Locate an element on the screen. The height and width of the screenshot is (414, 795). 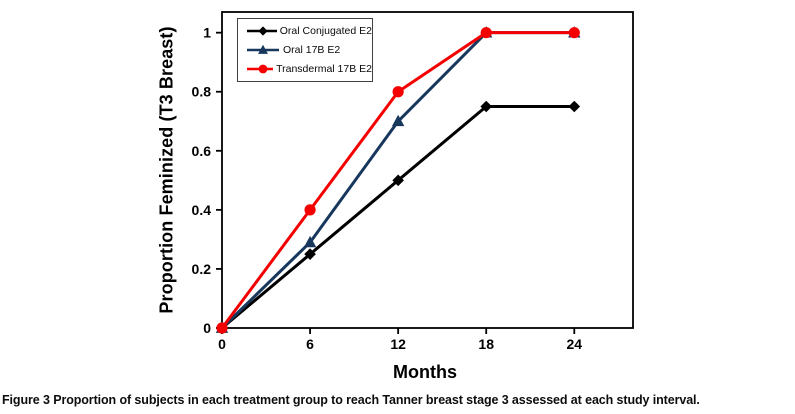
legend-circle-marker-icon is located at coordinates (260, 69).